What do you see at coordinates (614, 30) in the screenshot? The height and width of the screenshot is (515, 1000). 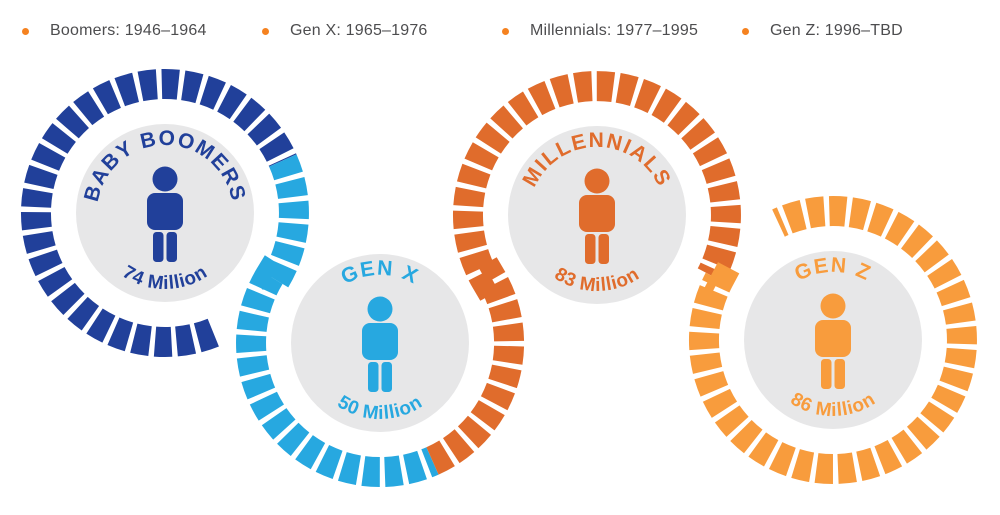 I see `legend-label: Millennials: 1977–1995` at bounding box center [614, 30].